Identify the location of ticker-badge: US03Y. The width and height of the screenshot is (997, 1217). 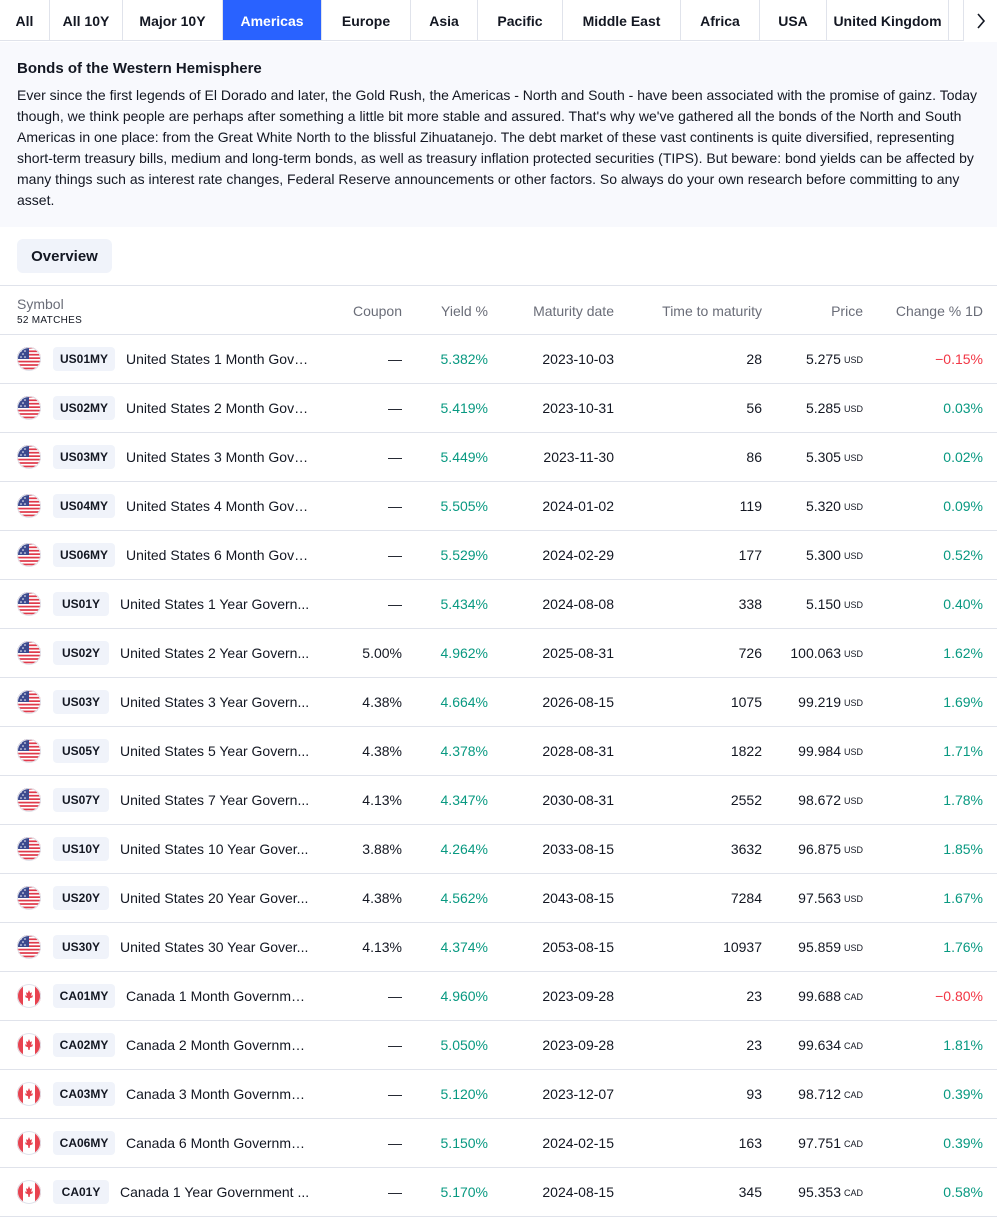
(81, 702).